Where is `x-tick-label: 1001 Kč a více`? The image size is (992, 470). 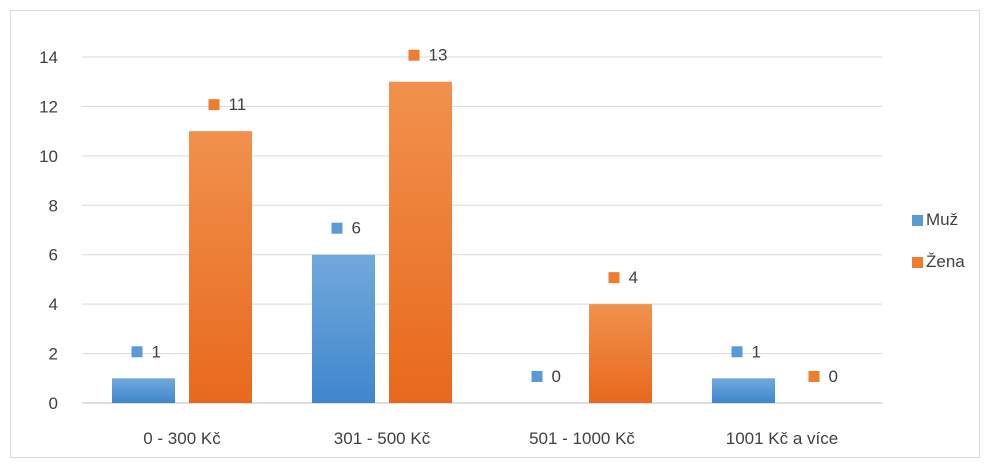
x-tick-label: 1001 Kč a více is located at coordinates (782, 438).